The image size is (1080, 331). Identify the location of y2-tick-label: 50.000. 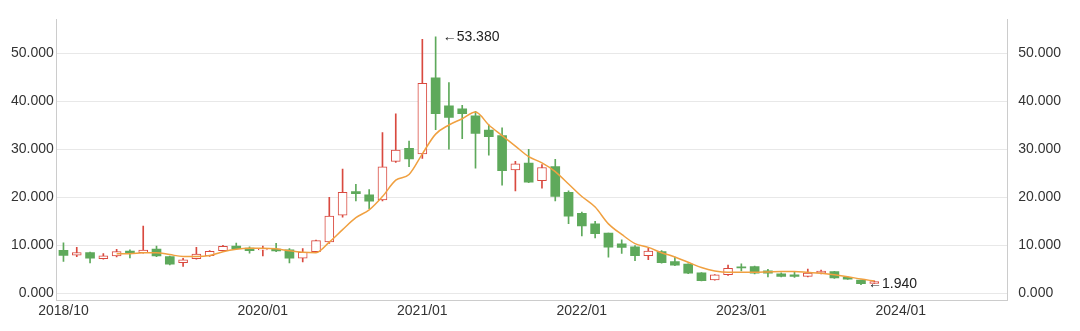
(1040, 51).